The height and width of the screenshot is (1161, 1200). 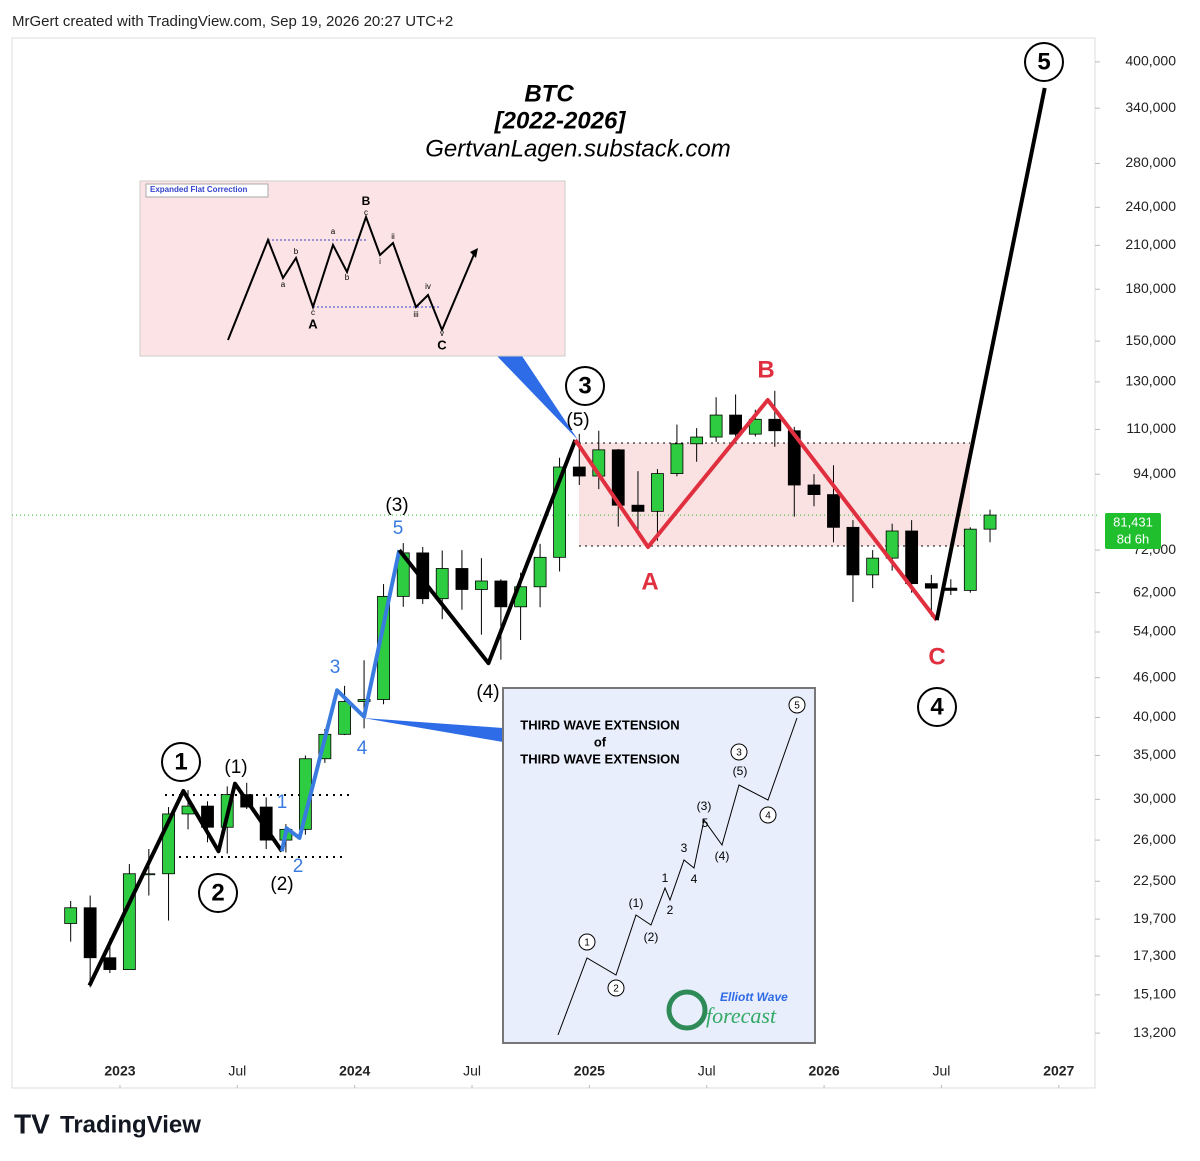 I want to click on ext-label: (1), so click(x=636, y=903).